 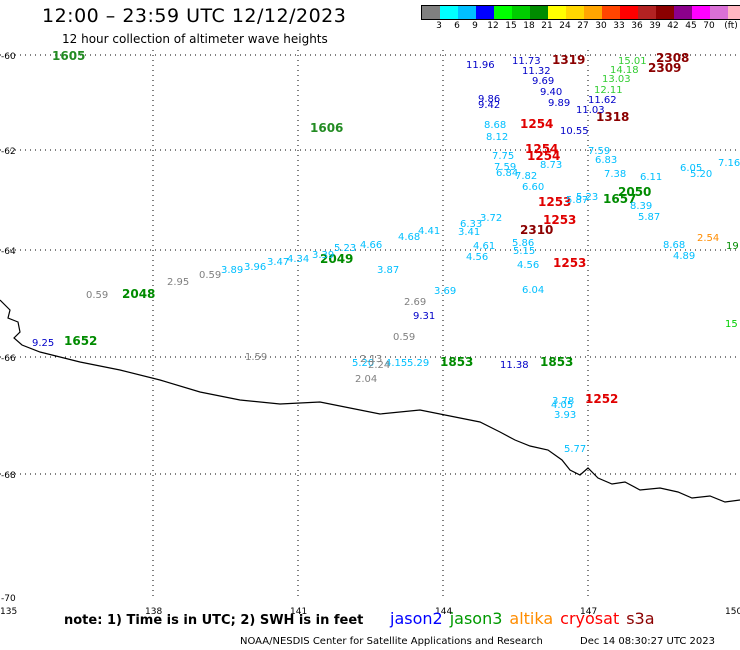 I want to click on wave-height-label: 6.05, so click(x=691, y=168).